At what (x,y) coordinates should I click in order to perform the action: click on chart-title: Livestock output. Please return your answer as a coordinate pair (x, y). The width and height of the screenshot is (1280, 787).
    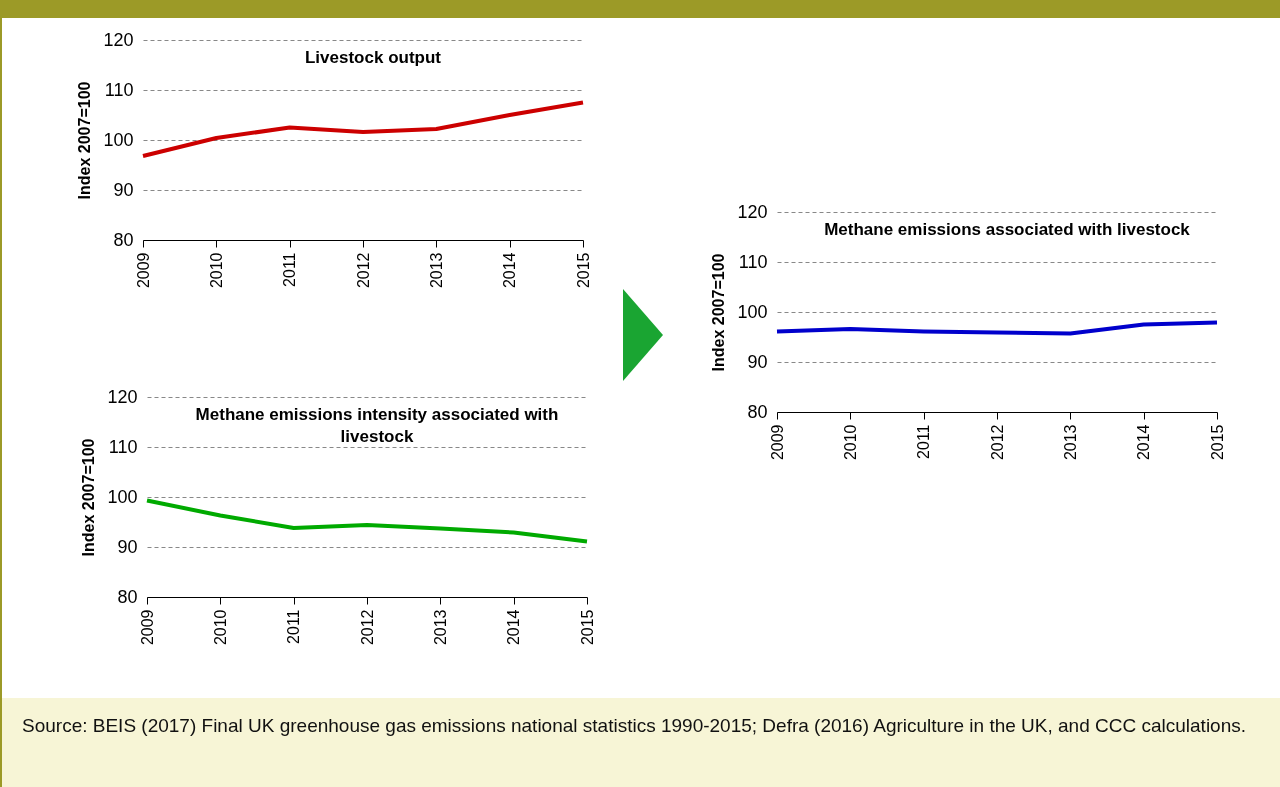
    Looking at the image, I should click on (373, 58).